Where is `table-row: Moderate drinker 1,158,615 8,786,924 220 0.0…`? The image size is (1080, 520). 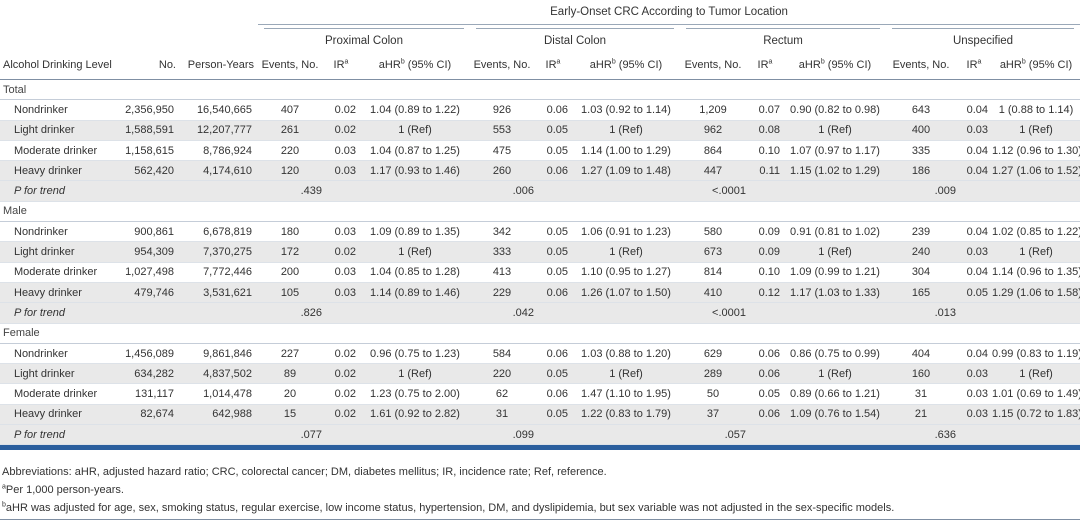
table-row: Moderate drinker 1,158,615 8,786,924 220 0.0… is located at coordinates (540, 151).